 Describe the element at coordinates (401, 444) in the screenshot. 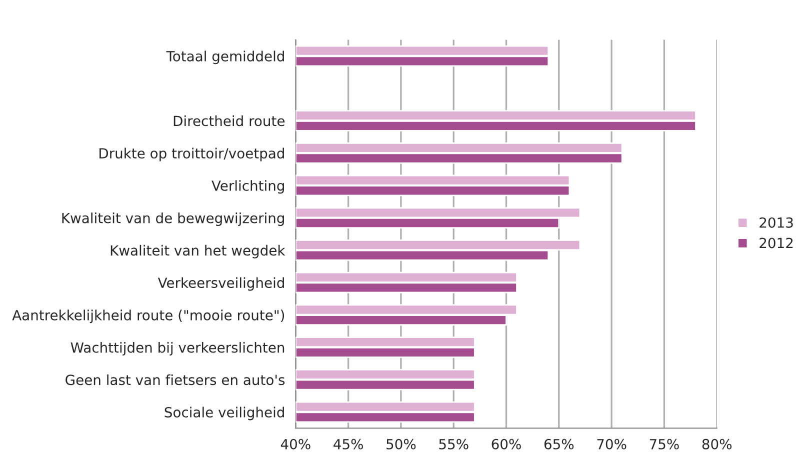

I see `x-tick-label: 50%` at that location.